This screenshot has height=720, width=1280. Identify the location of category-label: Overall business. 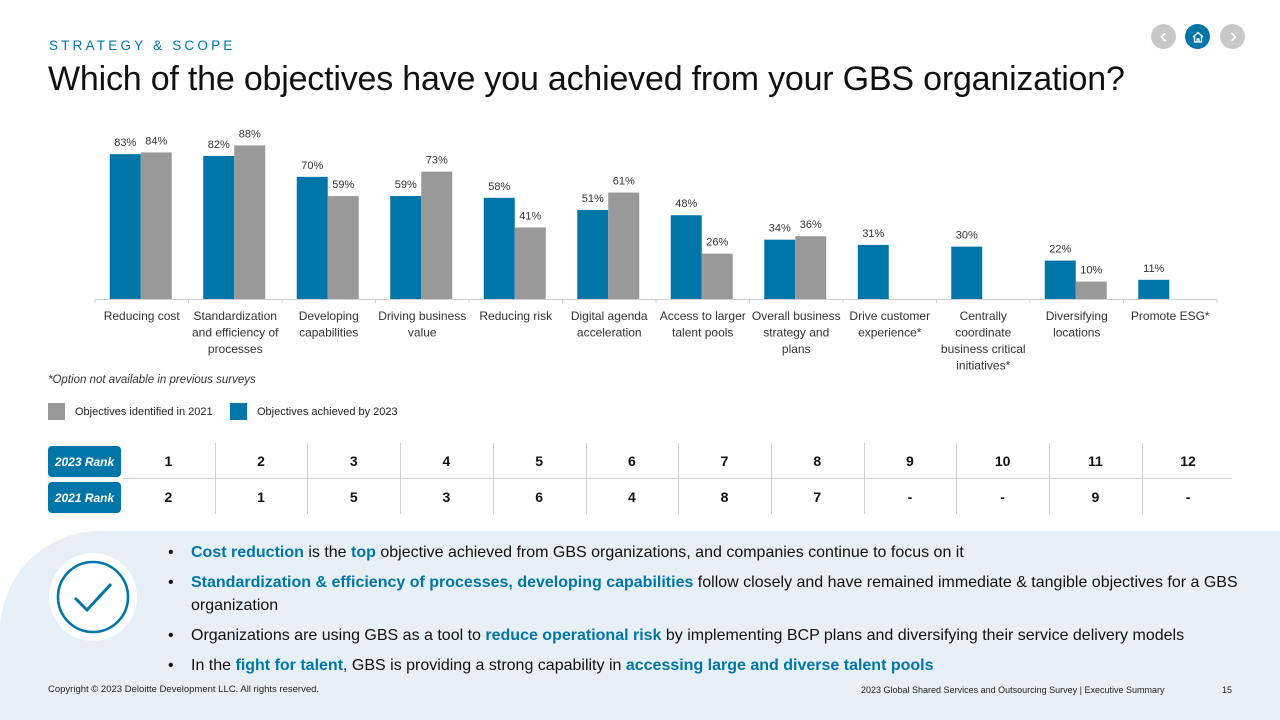
(796, 316).